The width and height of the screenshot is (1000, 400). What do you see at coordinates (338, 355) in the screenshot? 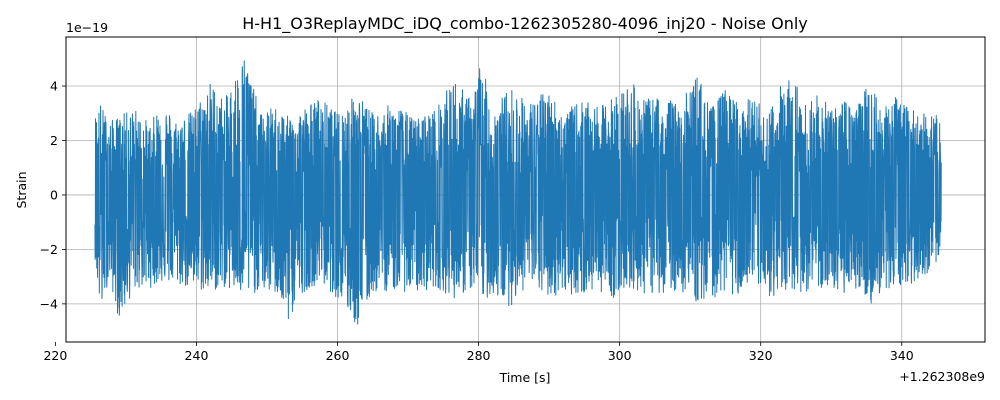
I see `x-tick-label: 260` at bounding box center [338, 355].